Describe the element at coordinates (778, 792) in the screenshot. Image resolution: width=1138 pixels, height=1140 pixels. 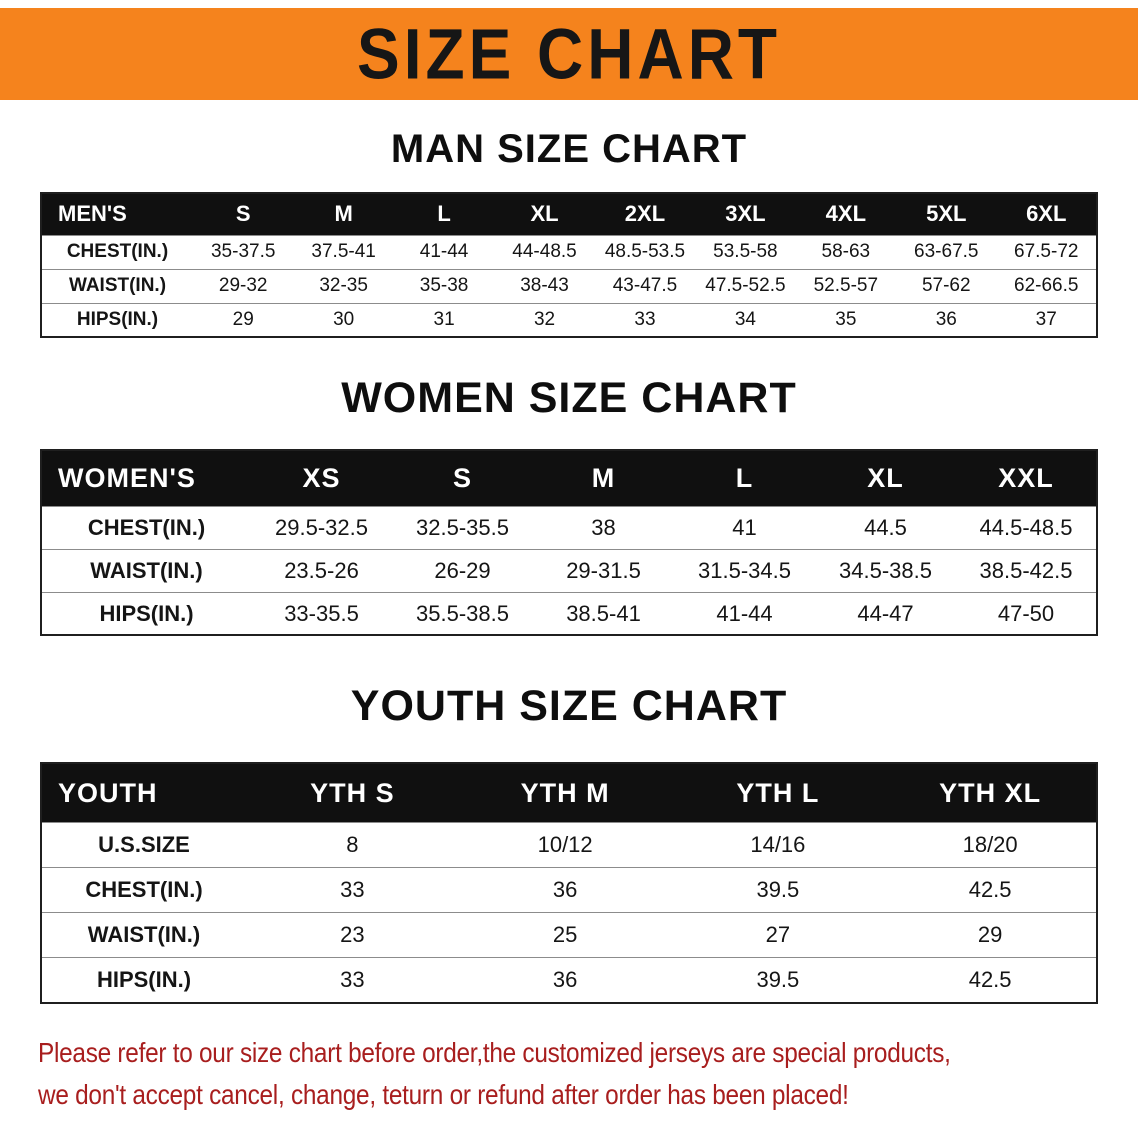
I see `column-header: YTH L` at that location.